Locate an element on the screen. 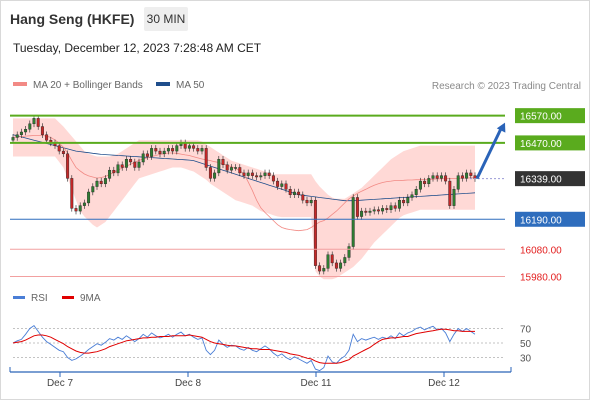  price-tag-label: 15980.00 is located at coordinates (541, 278).